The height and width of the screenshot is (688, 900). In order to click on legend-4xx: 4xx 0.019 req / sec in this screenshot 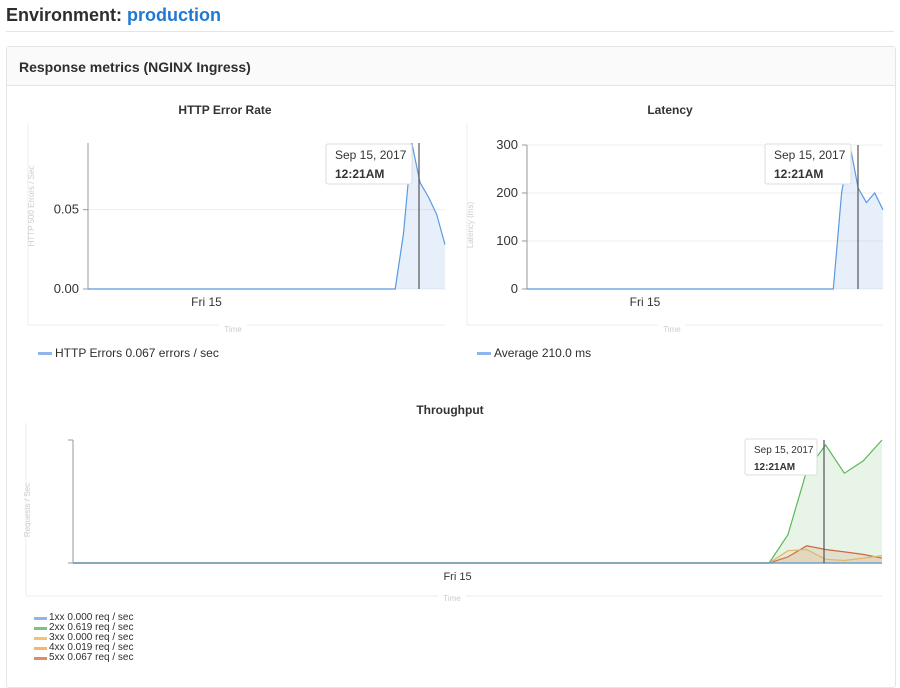, I will do `click(84, 648)`.